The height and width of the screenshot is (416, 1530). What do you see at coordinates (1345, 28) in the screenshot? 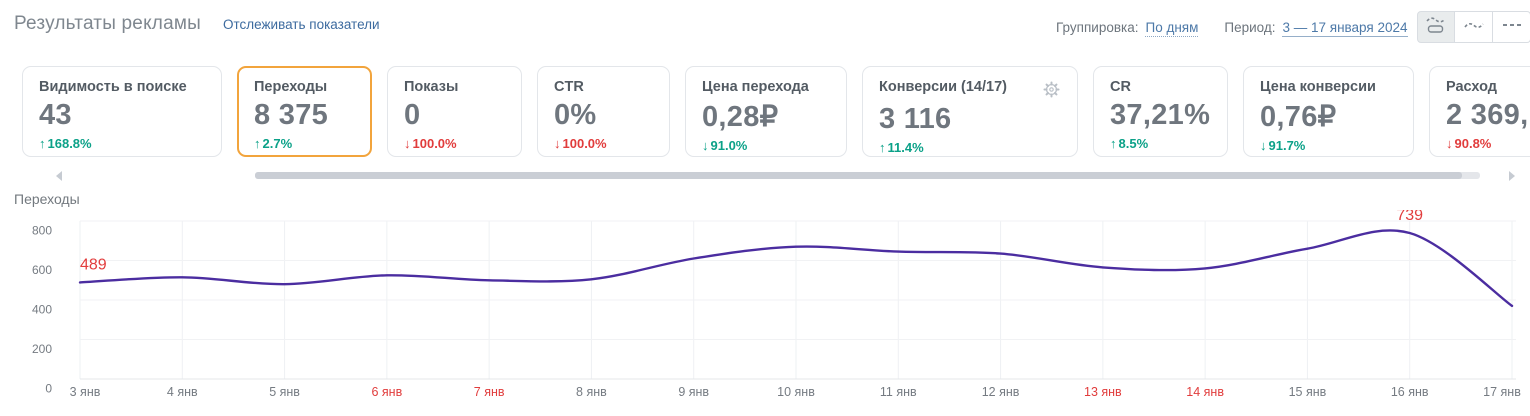
I see `period-select: 3 — 17 января 2024` at bounding box center [1345, 28].